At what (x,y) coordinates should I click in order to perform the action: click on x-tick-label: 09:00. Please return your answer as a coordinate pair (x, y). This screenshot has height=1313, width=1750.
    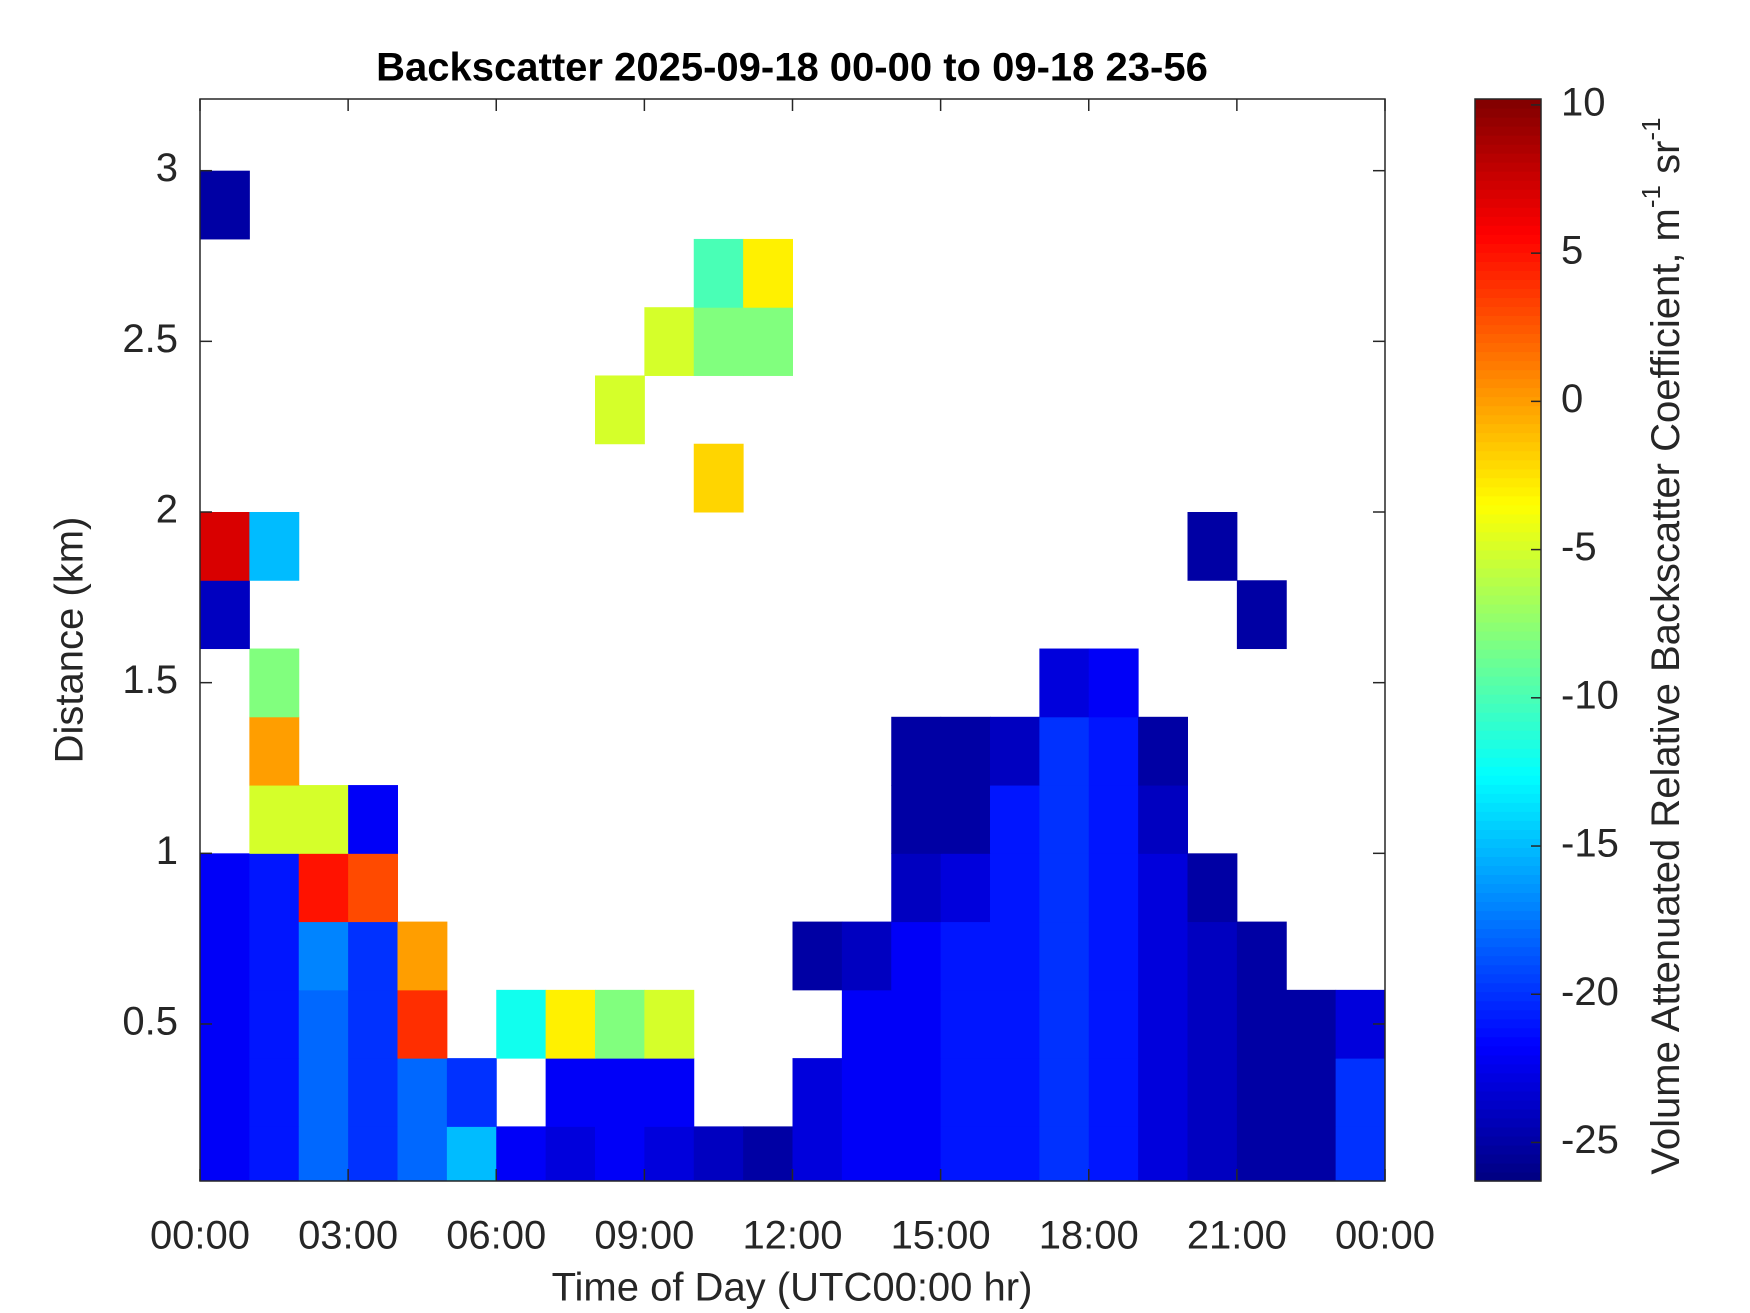
    Looking at the image, I should click on (644, 1236).